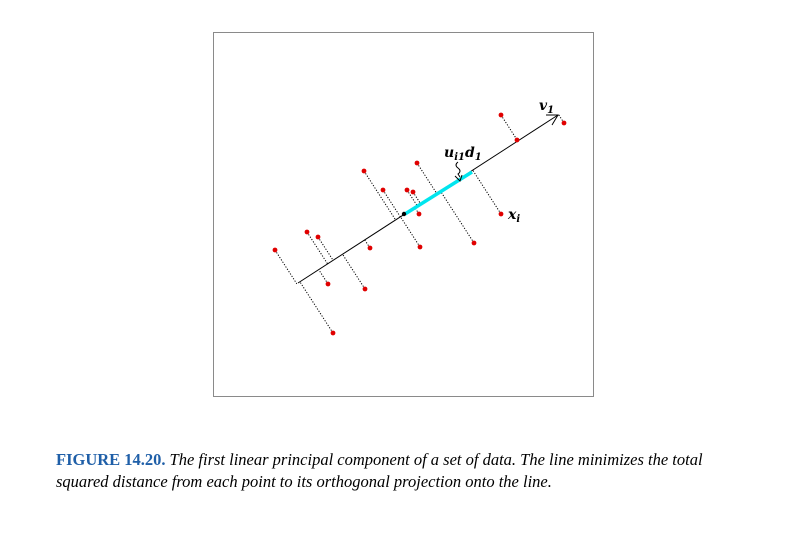  Describe the element at coordinates (458, 169) in the screenshot. I see `label-pointer` at that location.